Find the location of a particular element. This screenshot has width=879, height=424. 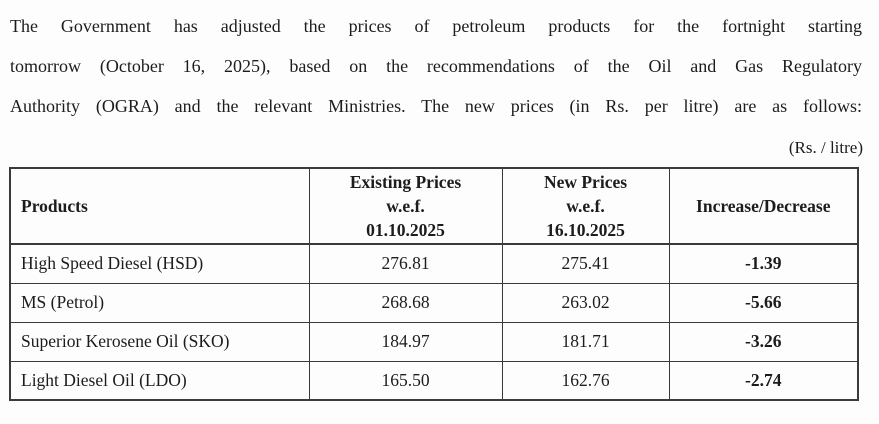

existing-price: 268.68 is located at coordinates (405, 302).